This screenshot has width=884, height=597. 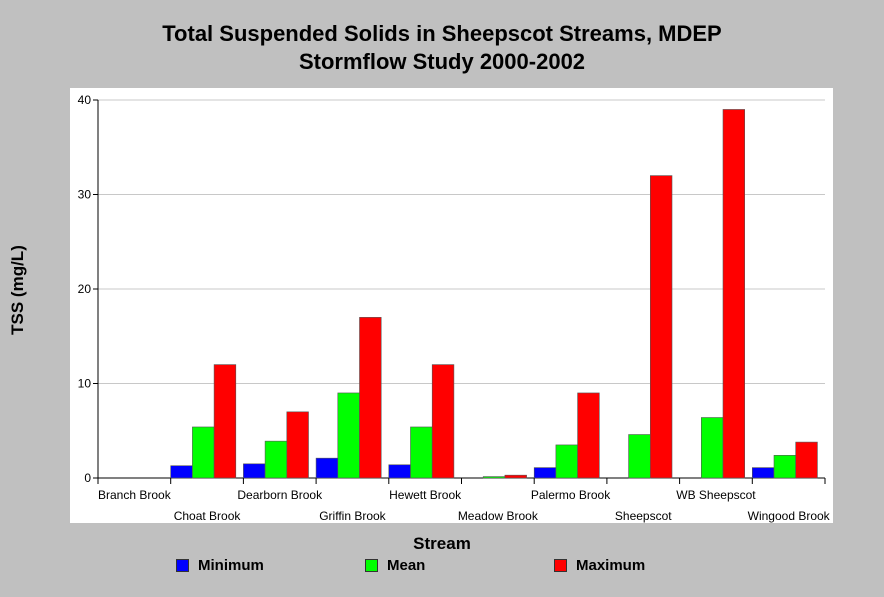 I want to click on x-tick-label: Branch Brook, so click(x=135, y=495).